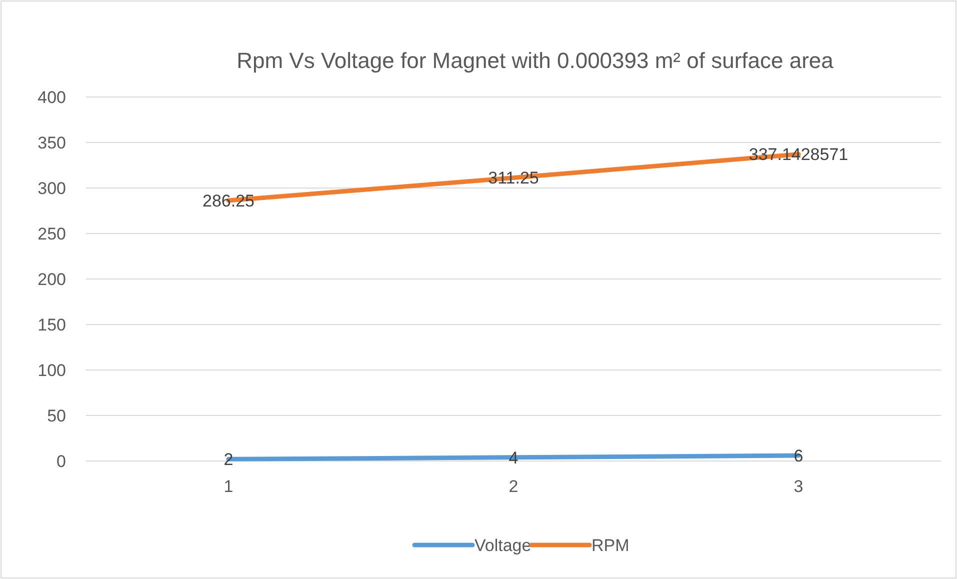 The image size is (957, 579). What do you see at coordinates (229, 486) in the screenshot?
I see `x-tick-label: 1` at bounding box center [229, 486].